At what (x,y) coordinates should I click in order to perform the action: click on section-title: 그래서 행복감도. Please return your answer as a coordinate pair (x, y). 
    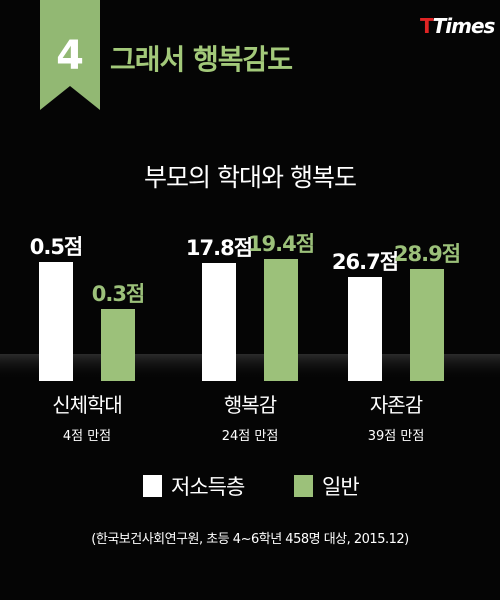
    Looking at the image, I should click on (201, 59).